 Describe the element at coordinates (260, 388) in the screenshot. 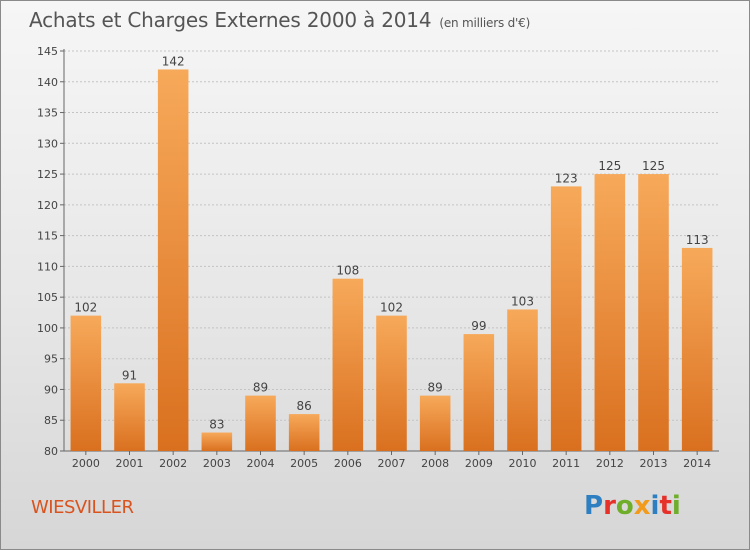

I see `value-label-2004: 89` at that location.